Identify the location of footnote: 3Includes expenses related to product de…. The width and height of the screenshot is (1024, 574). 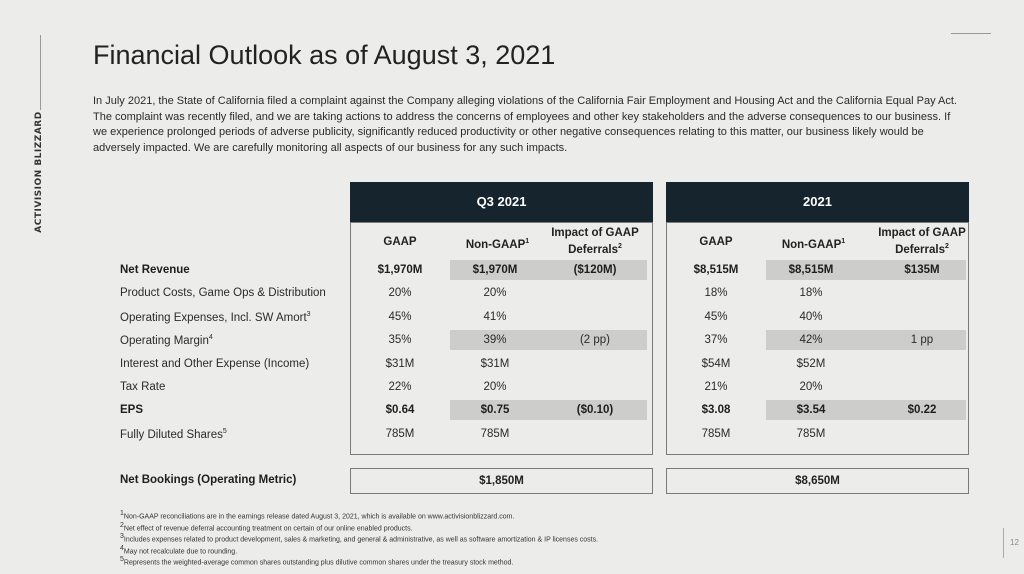
(359, 538).